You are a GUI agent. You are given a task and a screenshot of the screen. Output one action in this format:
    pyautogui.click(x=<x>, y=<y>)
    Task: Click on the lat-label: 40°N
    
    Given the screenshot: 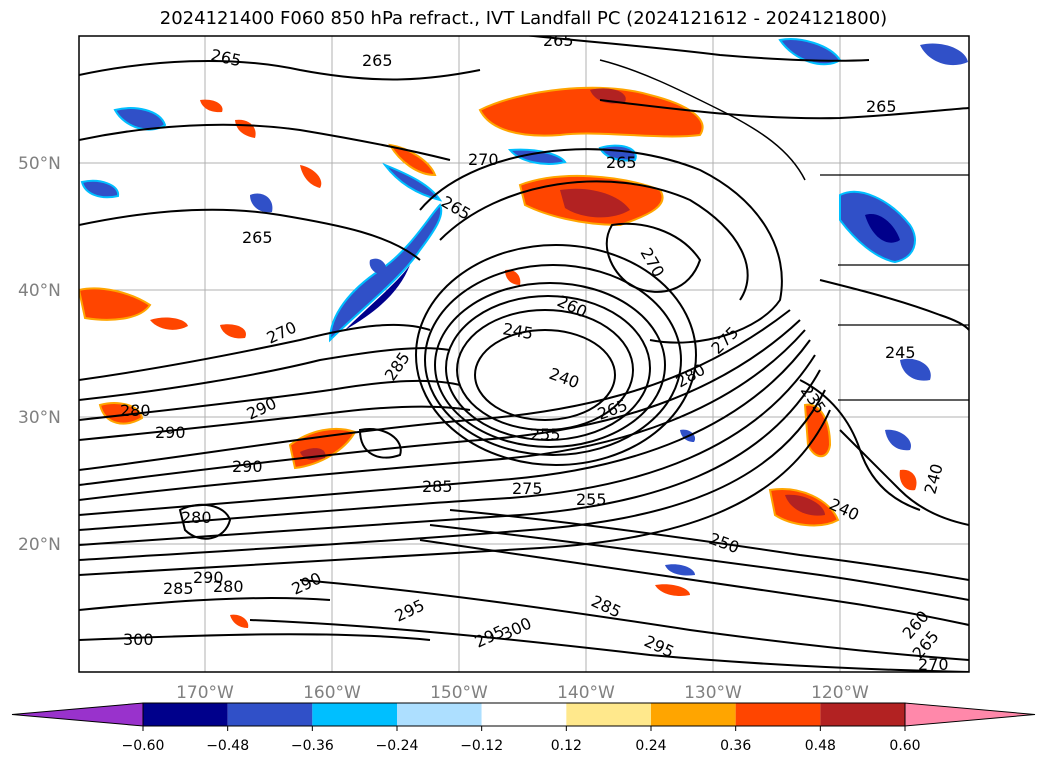 What is the action you would take?
    pyautogui.click(x=39, y=291)
    